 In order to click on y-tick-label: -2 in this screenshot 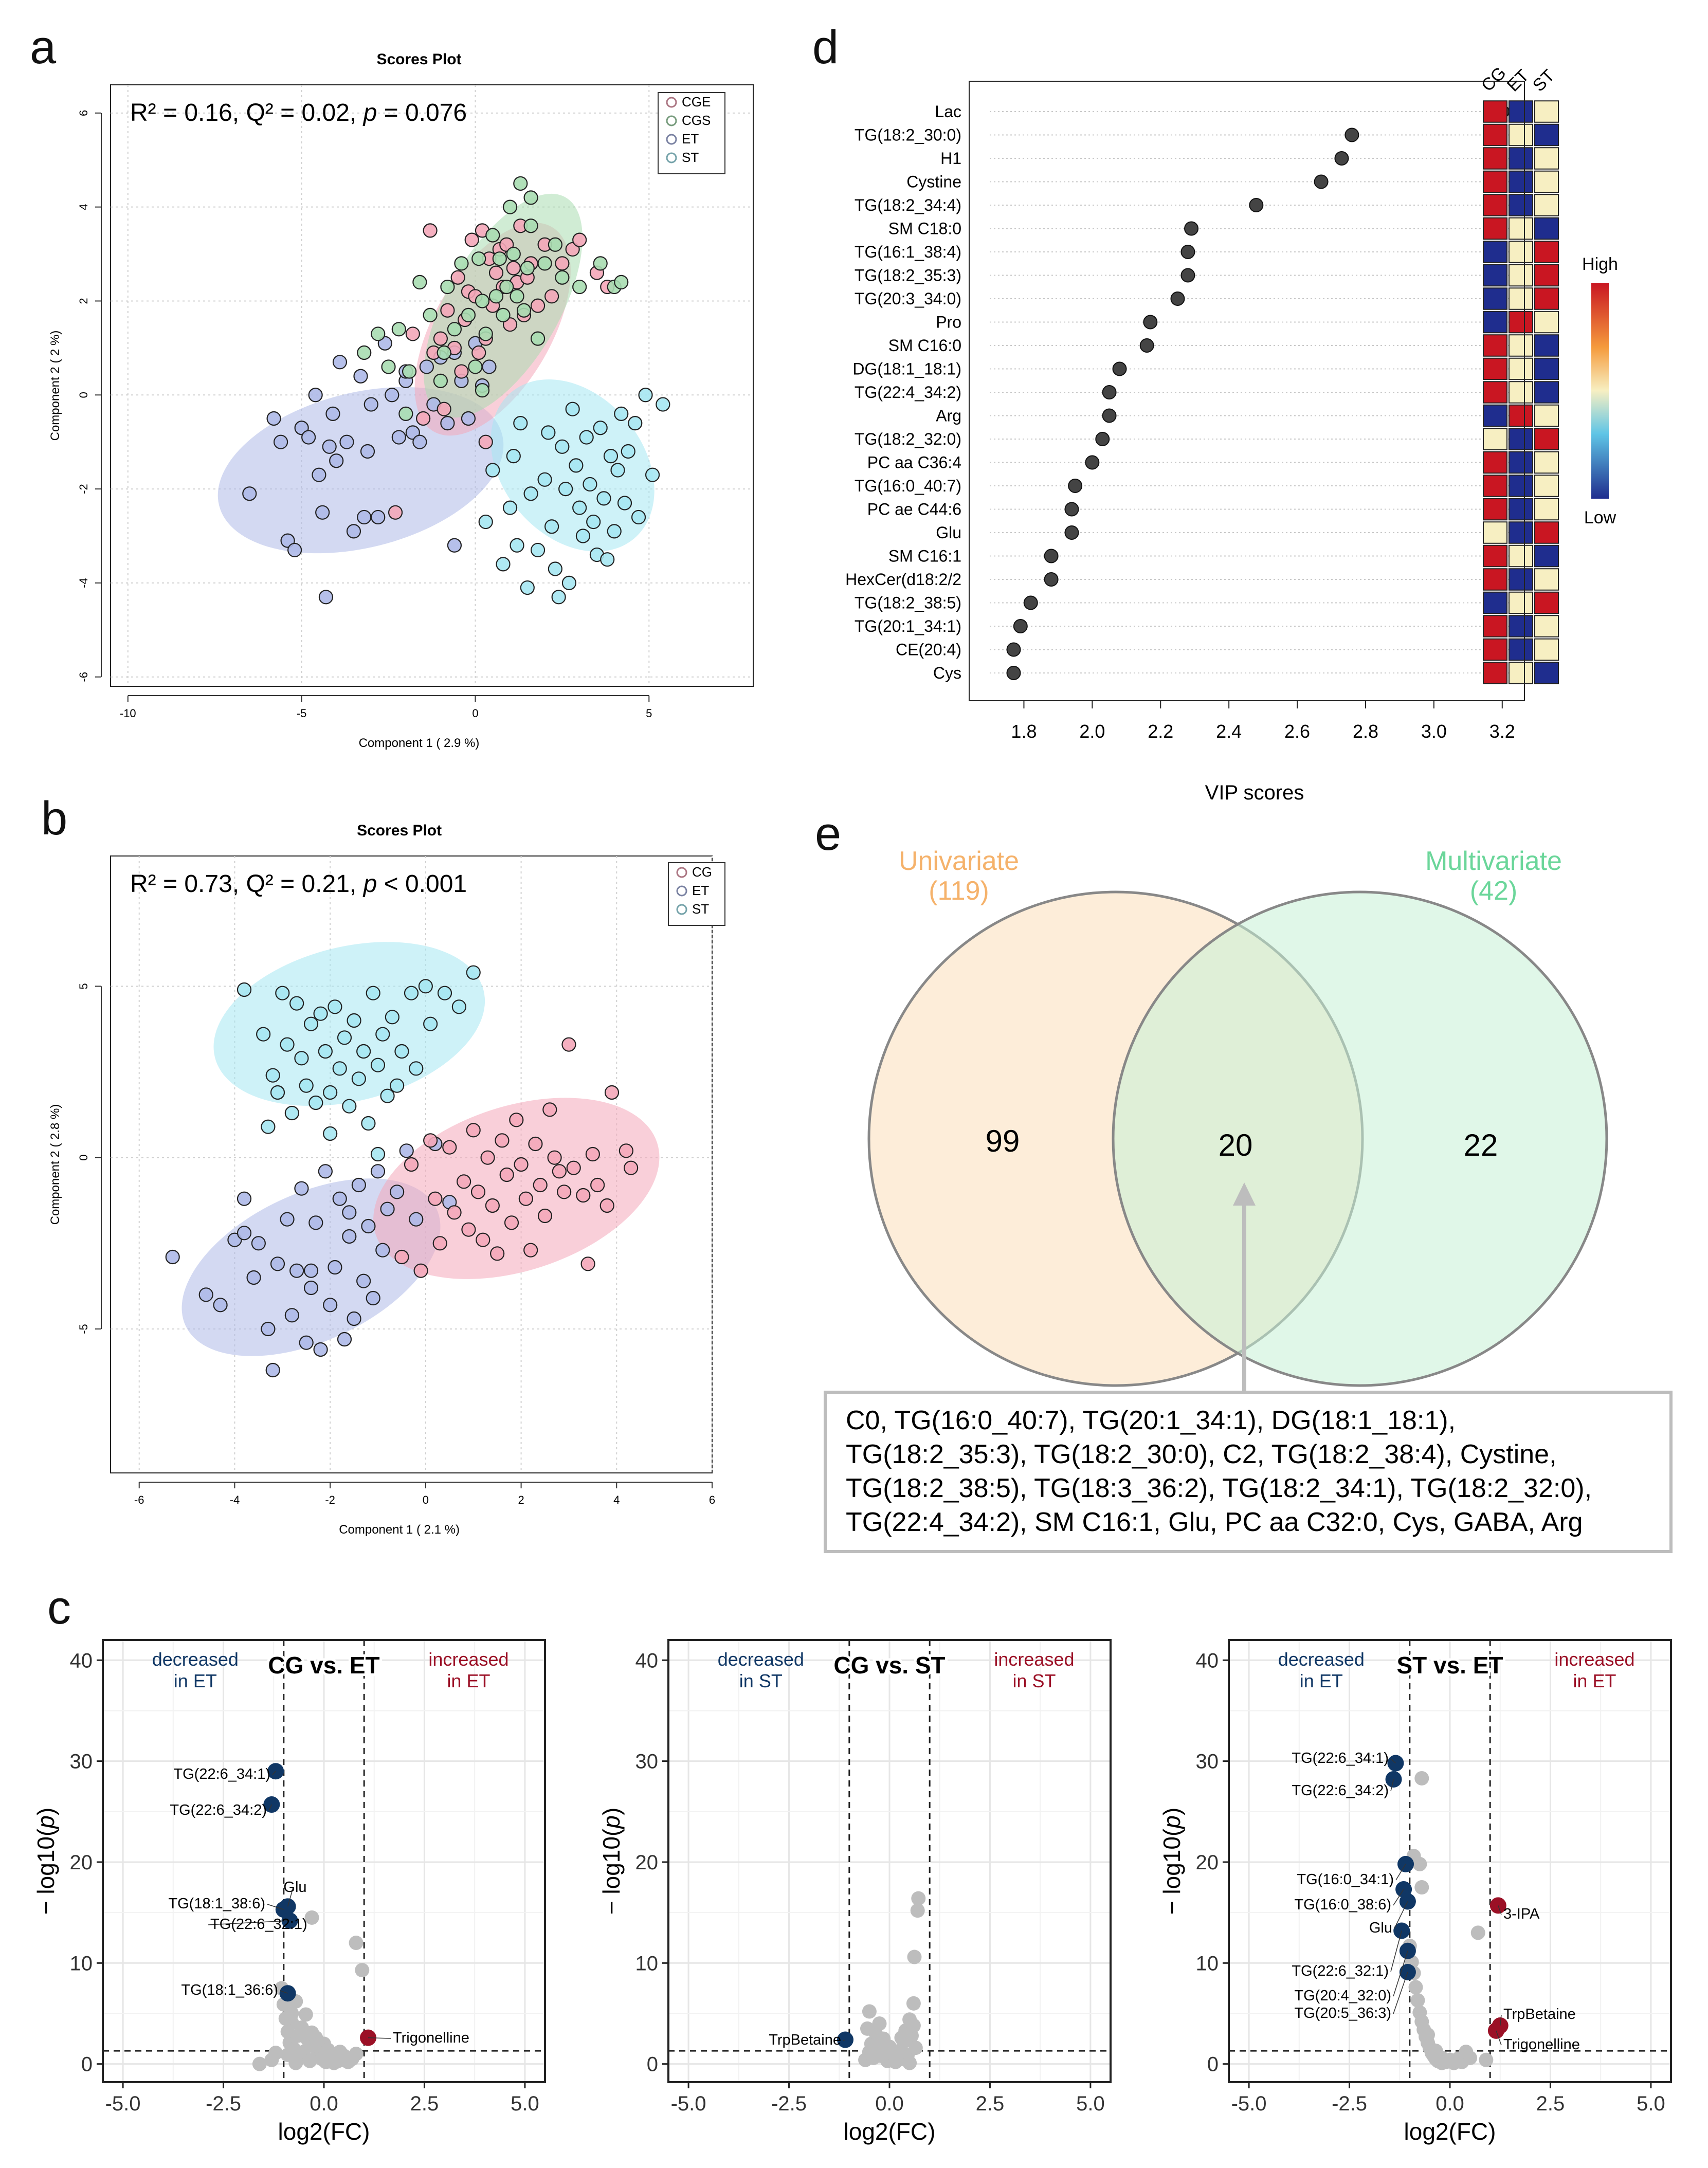, I will do `click(83, 489)`.